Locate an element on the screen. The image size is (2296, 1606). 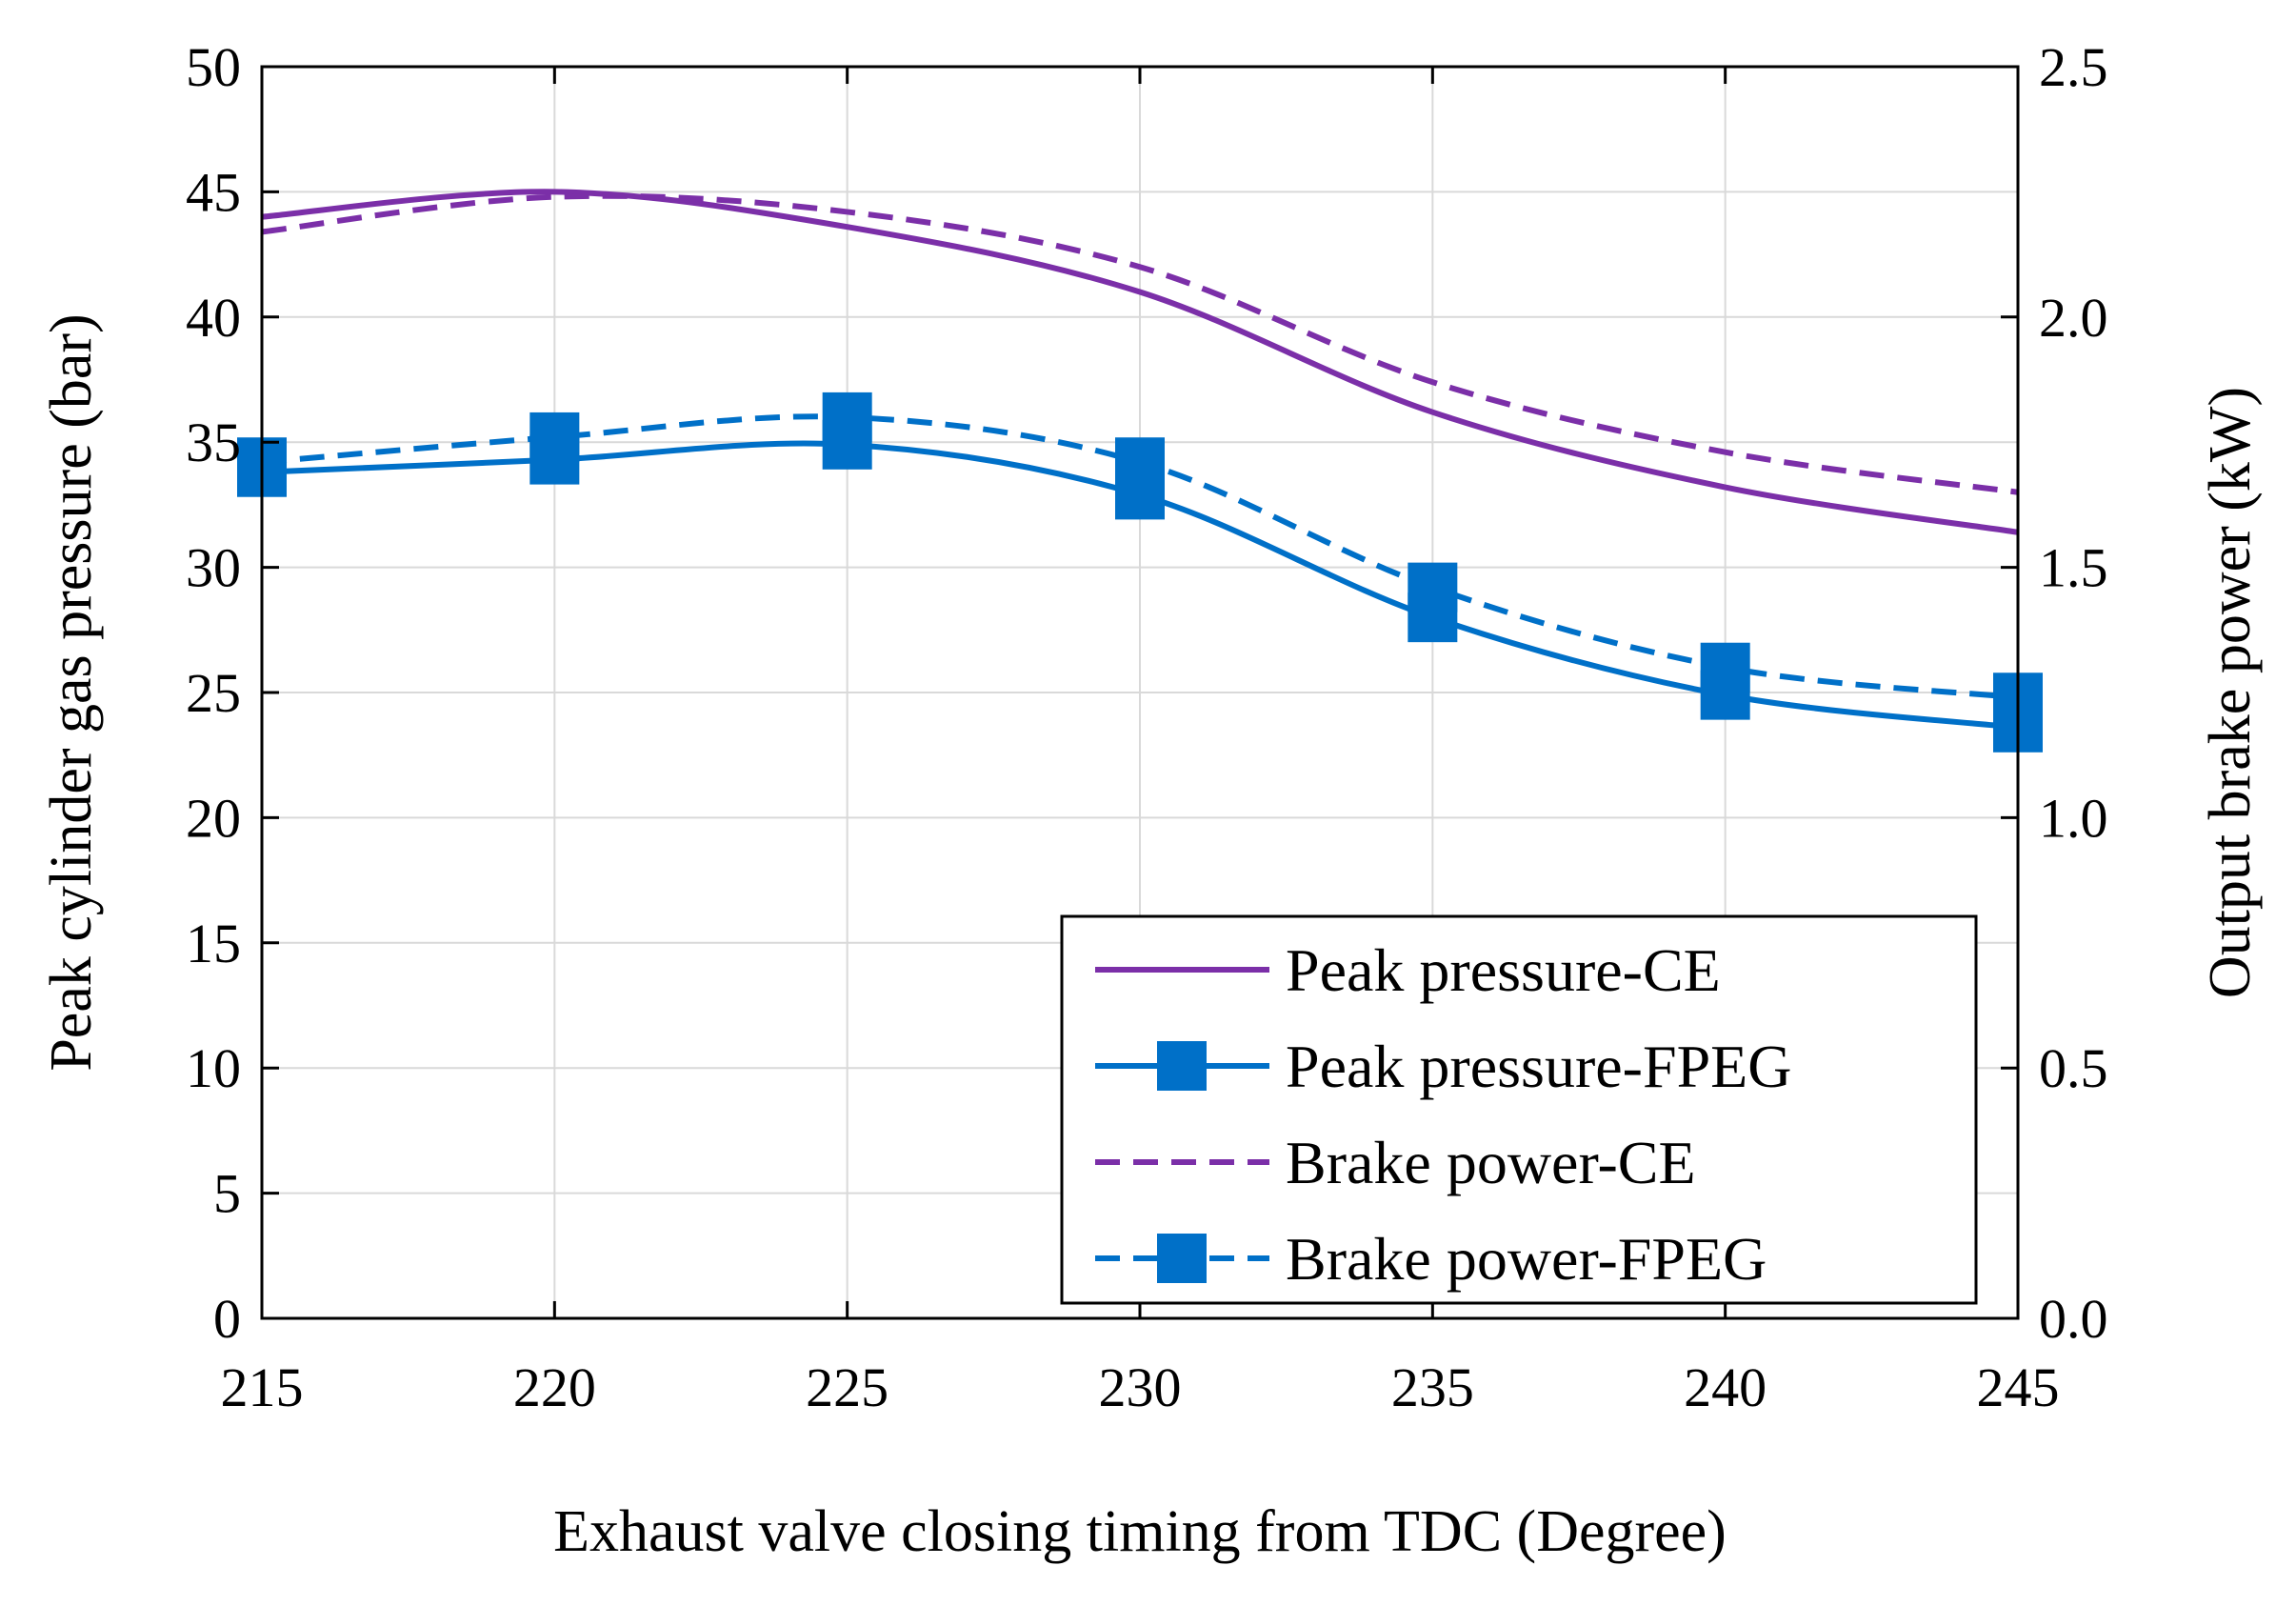
y2-axis-title: Output brake power (kW) is located at coordinates (2231, 692).